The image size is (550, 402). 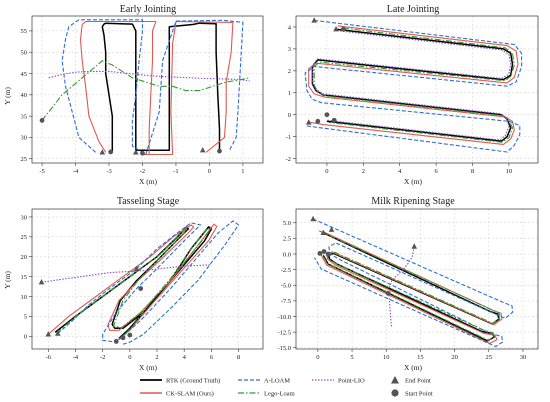 What do you see at coordinates (286, 270) in the screenshot?
I see `y-tick-label: -2.5` at bounding box center [286, 270].